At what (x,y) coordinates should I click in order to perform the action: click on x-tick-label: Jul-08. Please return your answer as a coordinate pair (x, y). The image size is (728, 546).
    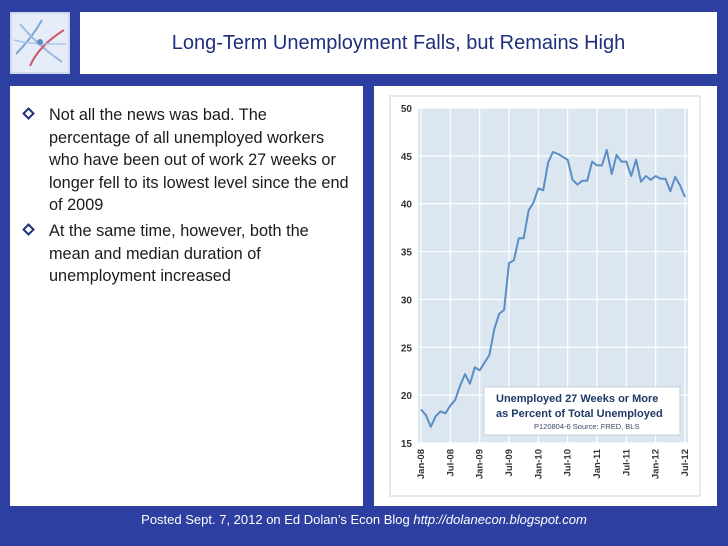
    Looking at the image, I should click on (450, 462).